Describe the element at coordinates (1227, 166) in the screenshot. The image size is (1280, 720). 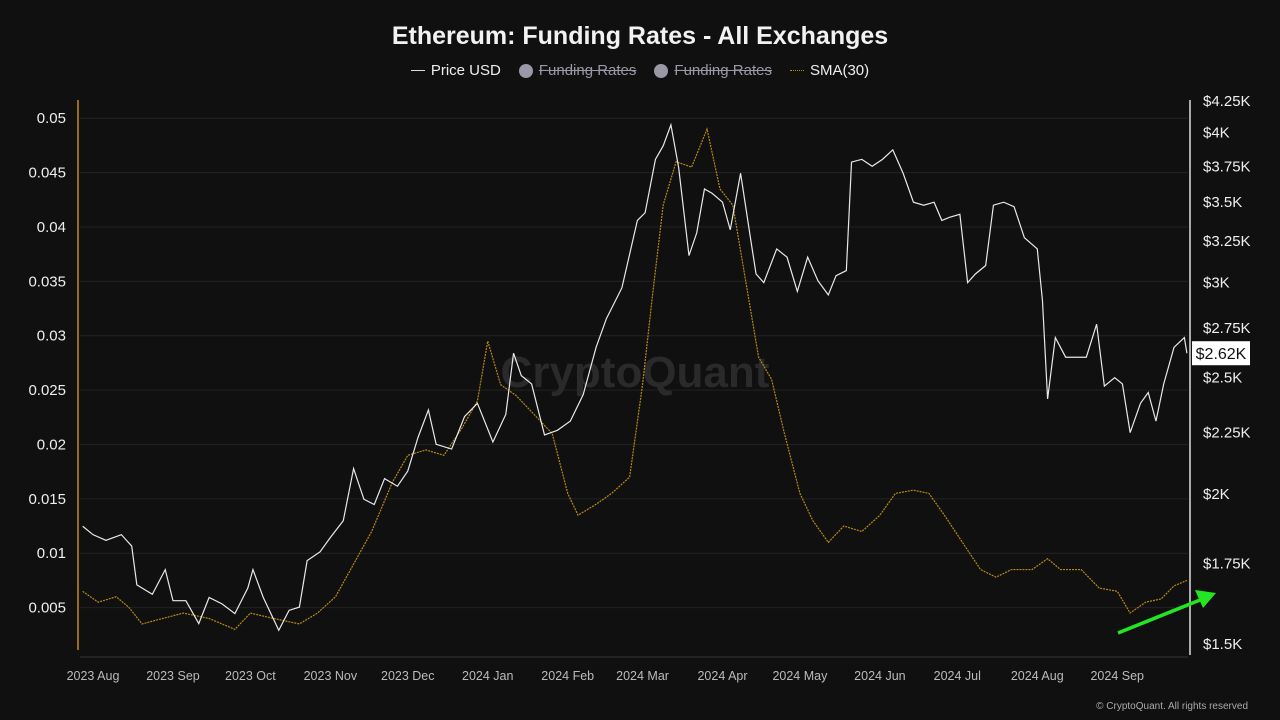
I see `y-right-tick-label: $3.75K` at that location.